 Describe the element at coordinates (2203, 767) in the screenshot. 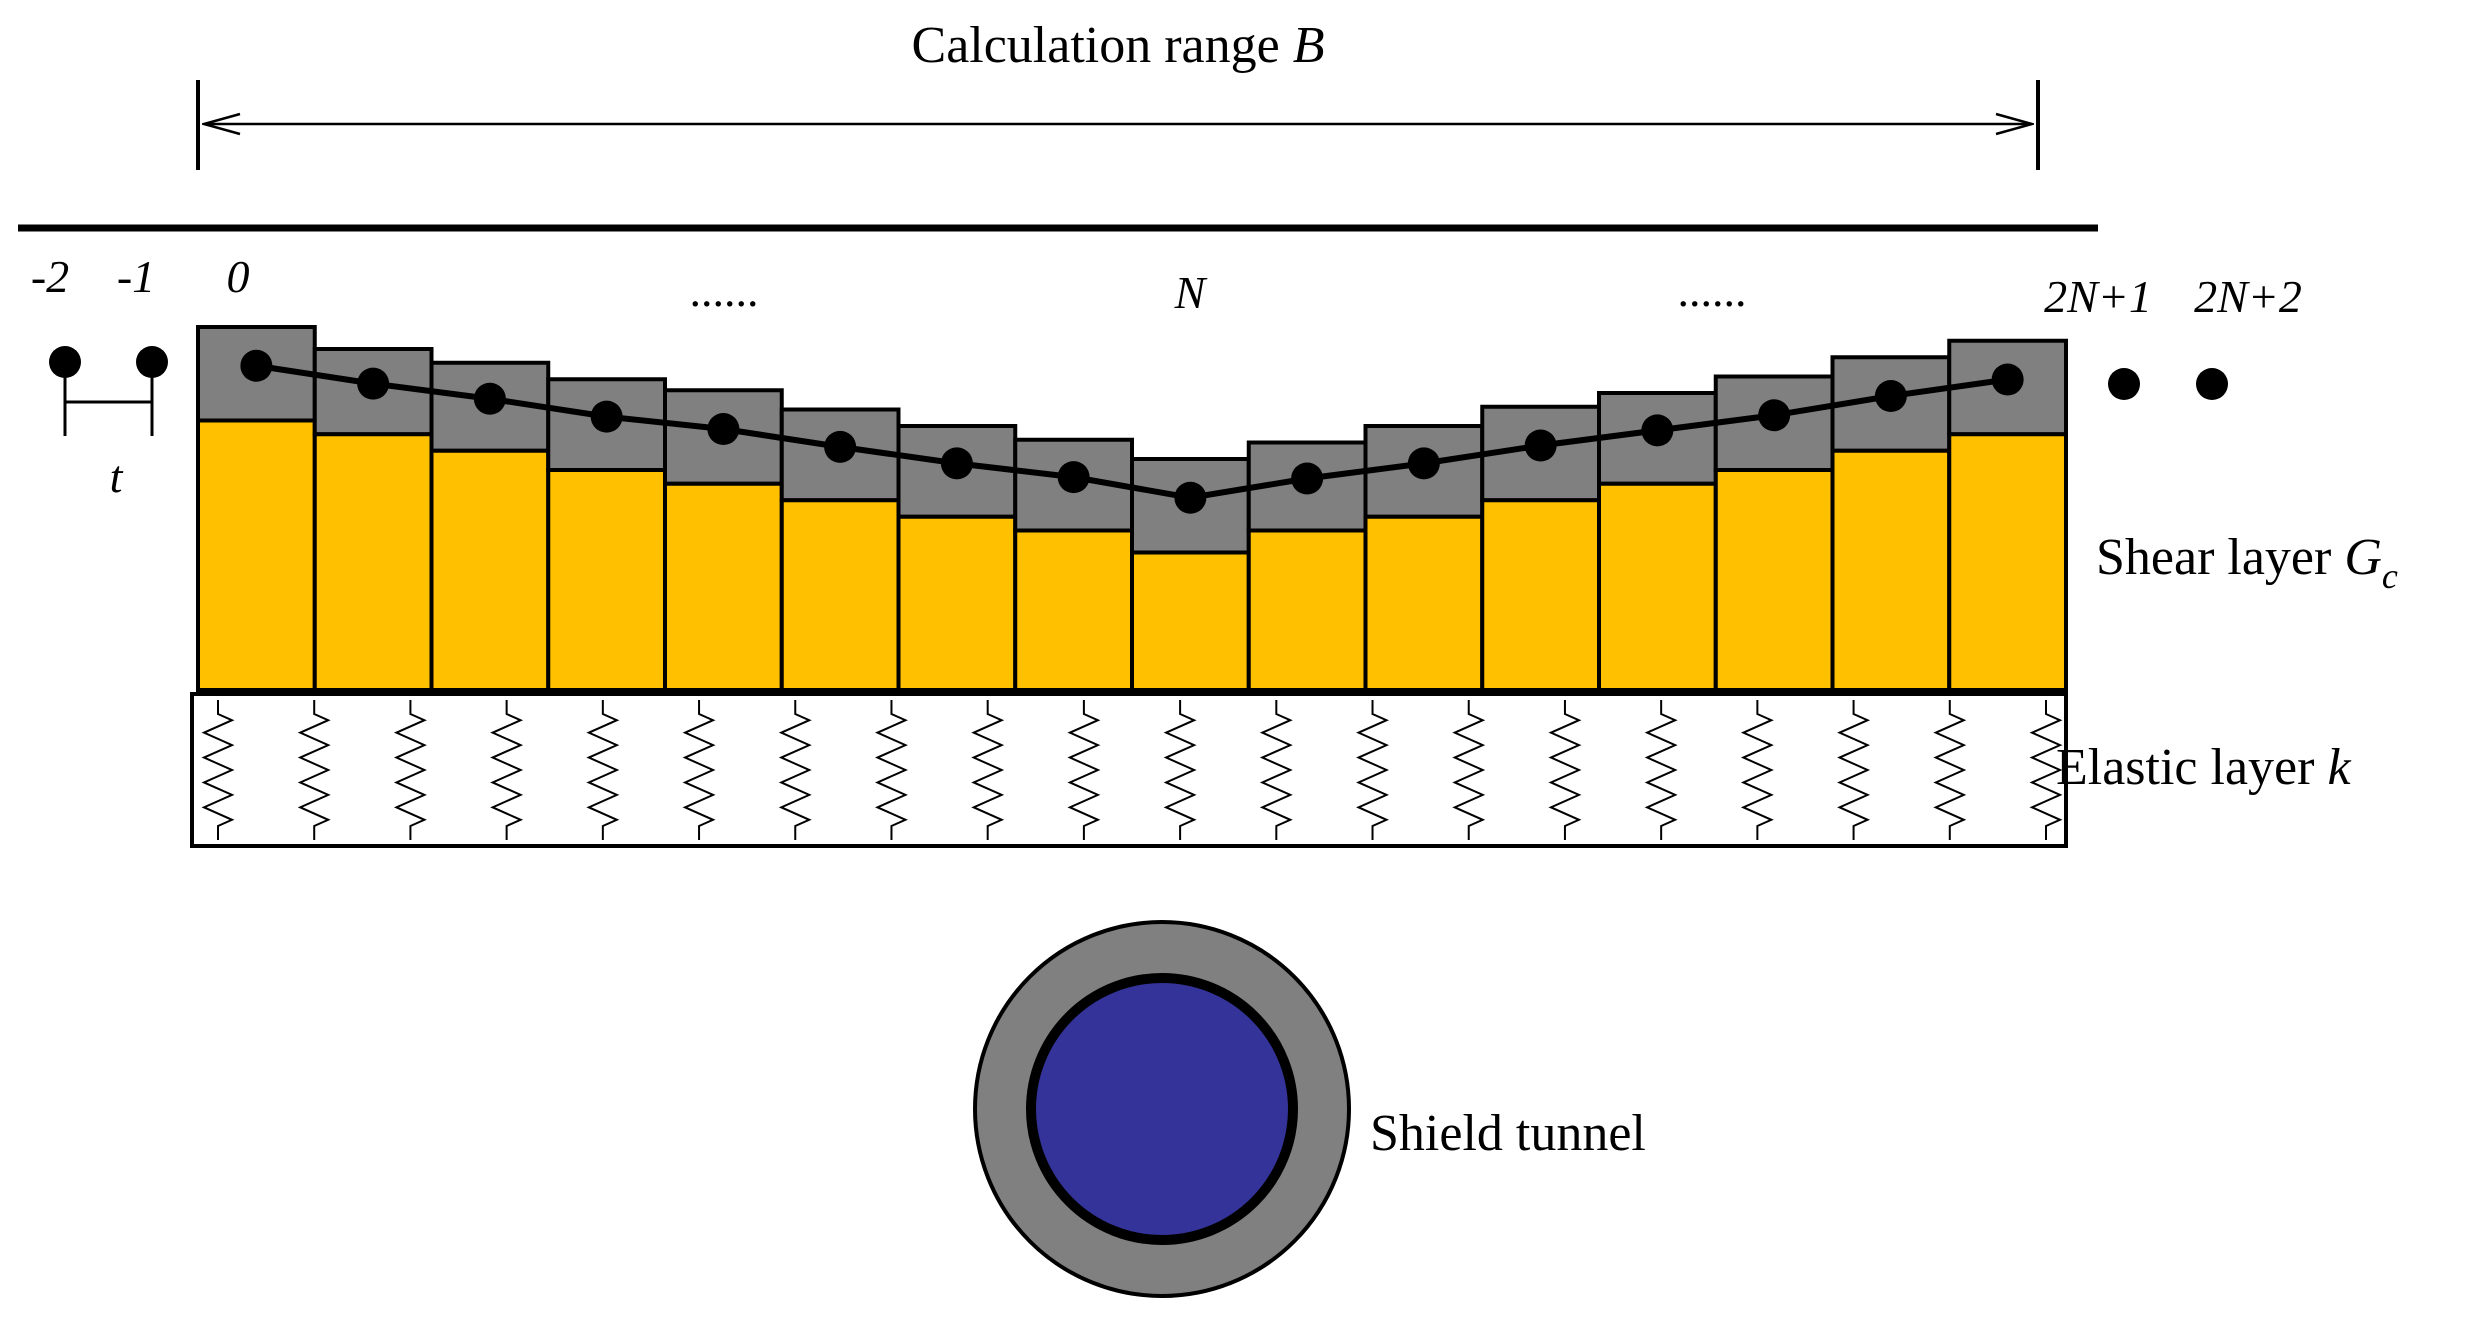

I see `elastic-layer-label: Elastic layer k` at that location.